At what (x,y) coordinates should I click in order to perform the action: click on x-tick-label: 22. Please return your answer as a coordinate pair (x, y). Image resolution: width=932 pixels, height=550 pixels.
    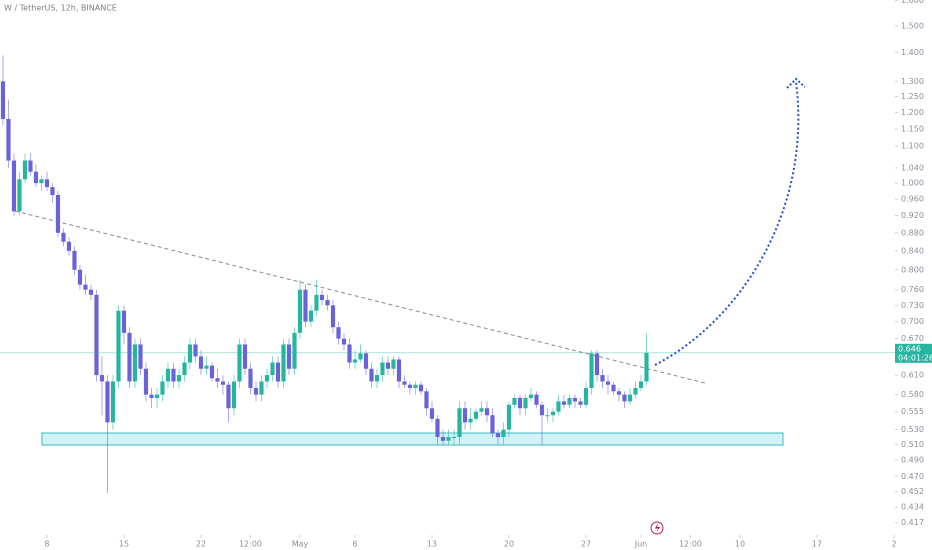
    Looking at the image, I should click on (201, 544).